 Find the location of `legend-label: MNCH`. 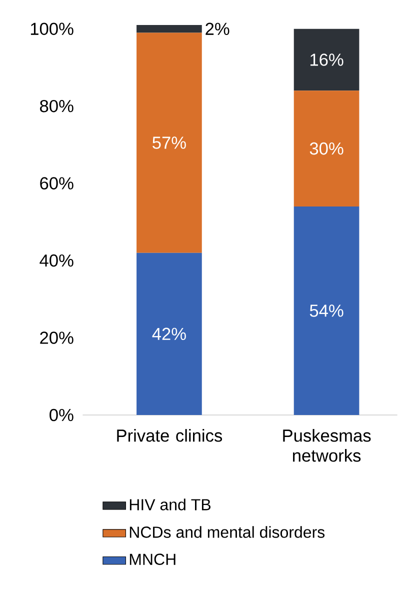

legend-label: MNCH is located at coordinates (153, 559).